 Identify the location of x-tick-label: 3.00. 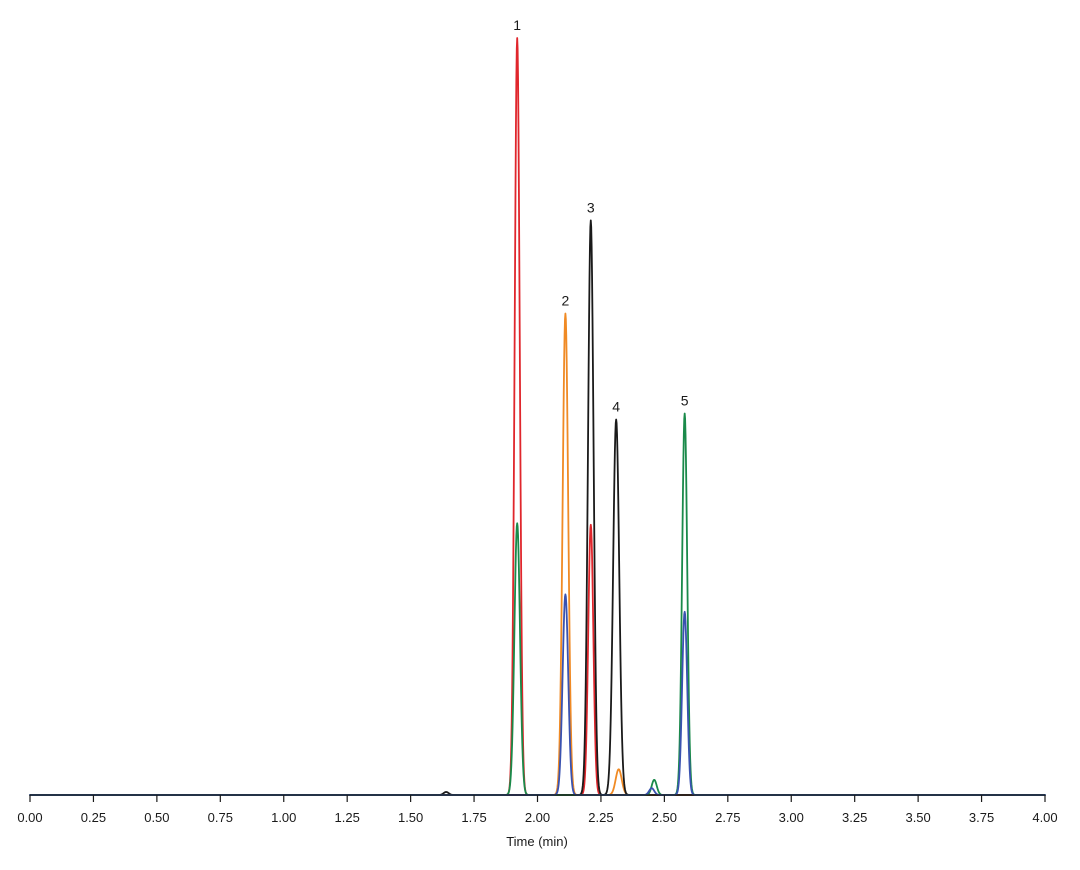
(791, 817).